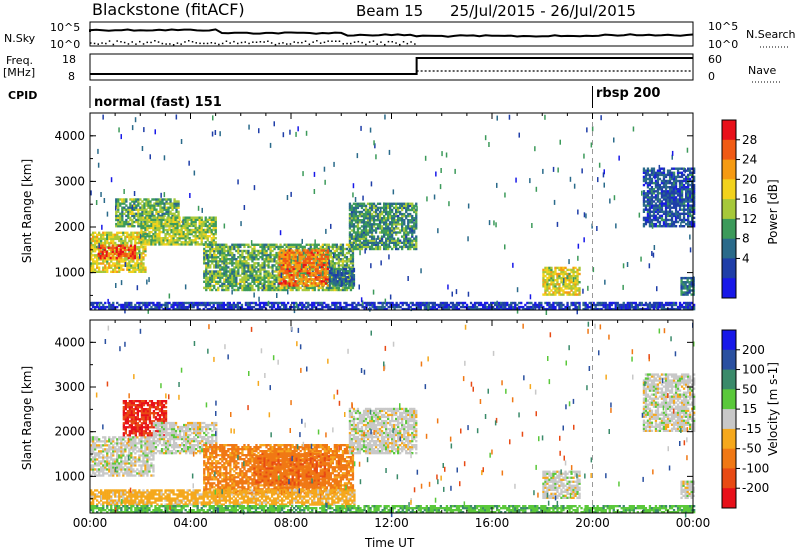 Image resolution: width=800 pixels, height=554 pixels. Describe the element at coordinates (158, 102) in the screenshot. I see `cpid-mode-1: normal (fast) 151` at that location.